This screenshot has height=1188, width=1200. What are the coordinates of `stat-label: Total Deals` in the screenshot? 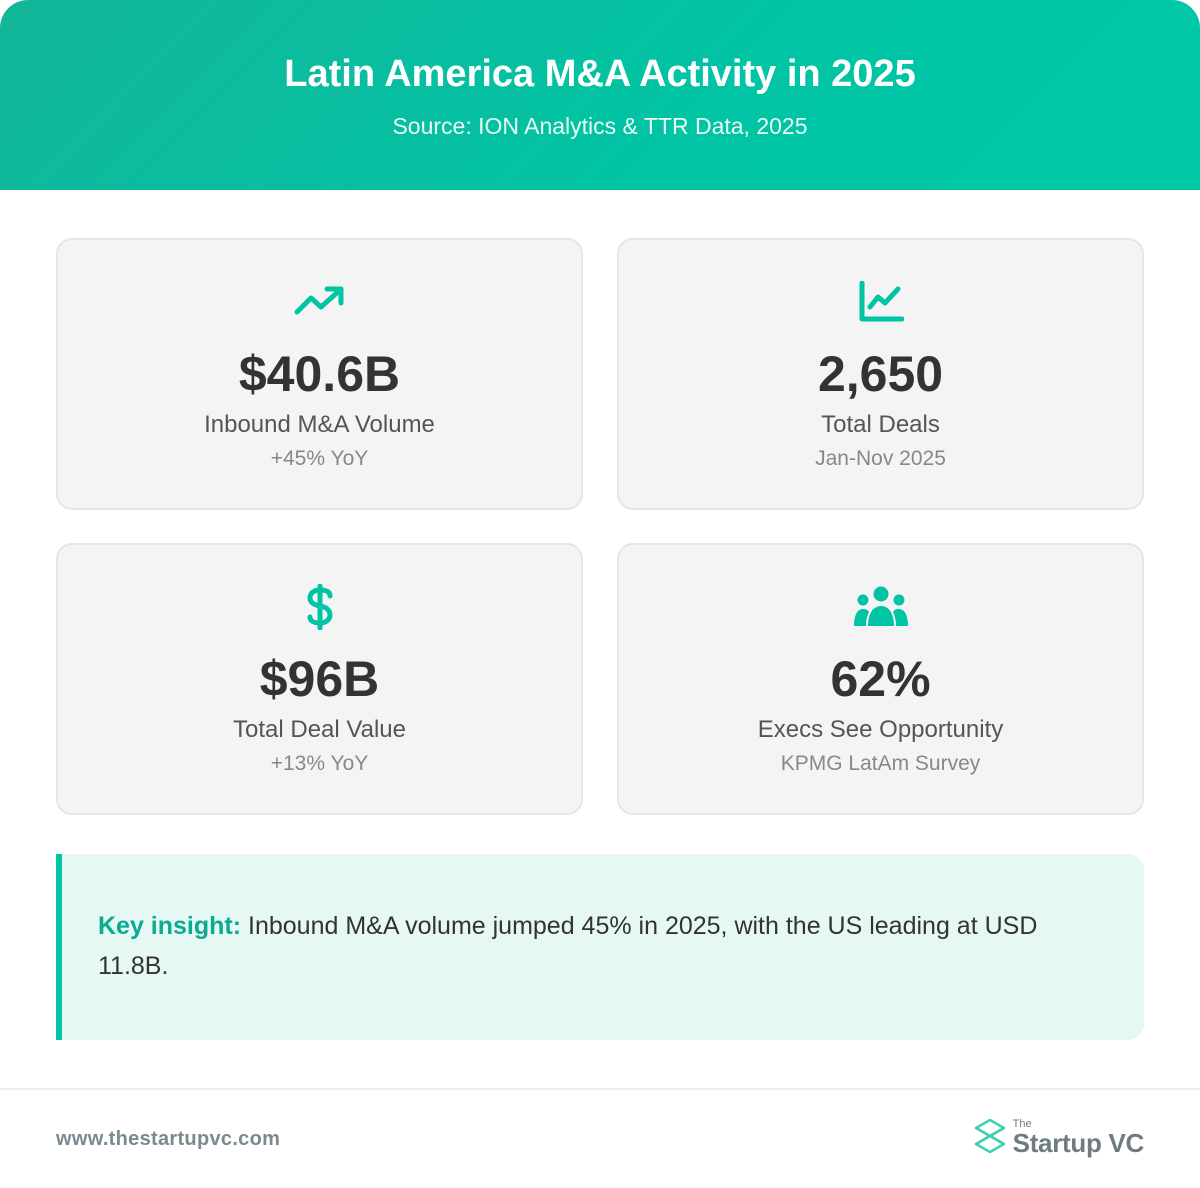 It's located at (880, 424).